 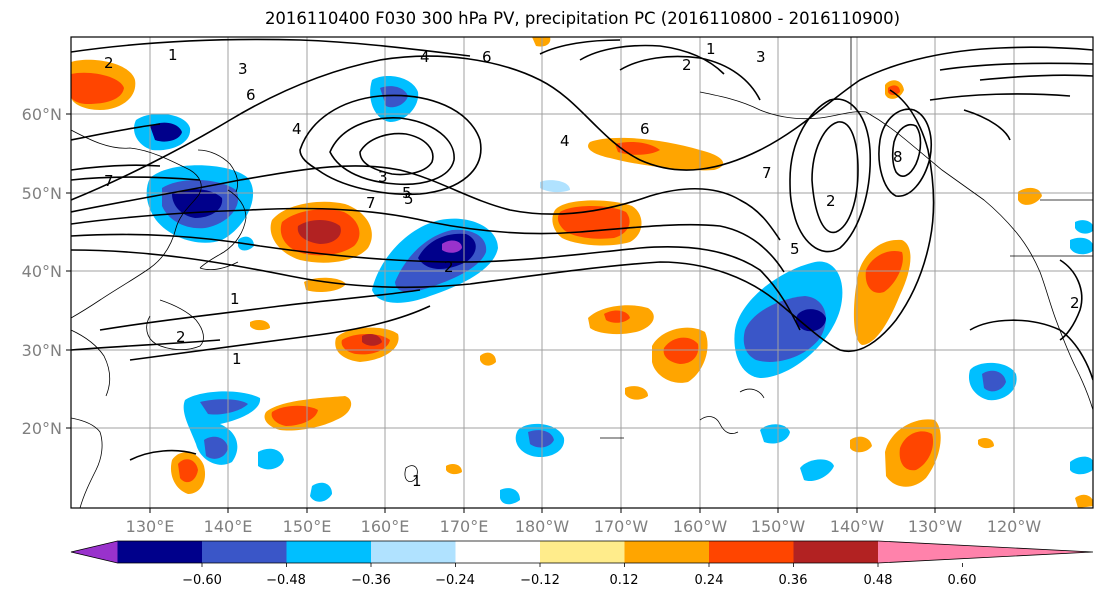 I want to click on lon-label: 130°W, so click(x=935, y=526).